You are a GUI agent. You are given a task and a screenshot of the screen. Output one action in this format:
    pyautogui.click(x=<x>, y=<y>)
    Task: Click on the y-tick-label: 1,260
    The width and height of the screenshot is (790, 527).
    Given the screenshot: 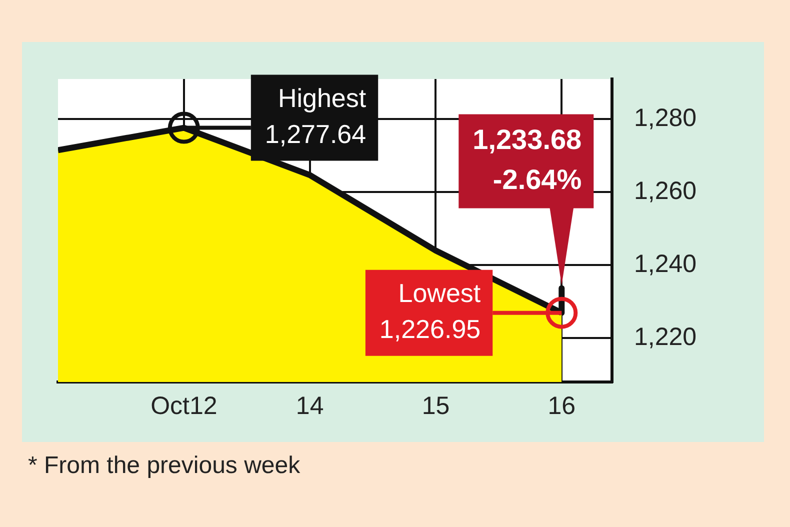 What is the action you would take?
    pyautogui.click(x=665, y=191)
    